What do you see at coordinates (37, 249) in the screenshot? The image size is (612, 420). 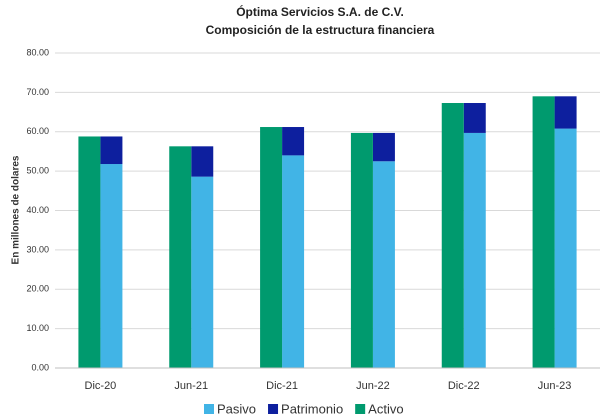 I see `y-tick-label: 30.00` at bounding box center [37, 249].